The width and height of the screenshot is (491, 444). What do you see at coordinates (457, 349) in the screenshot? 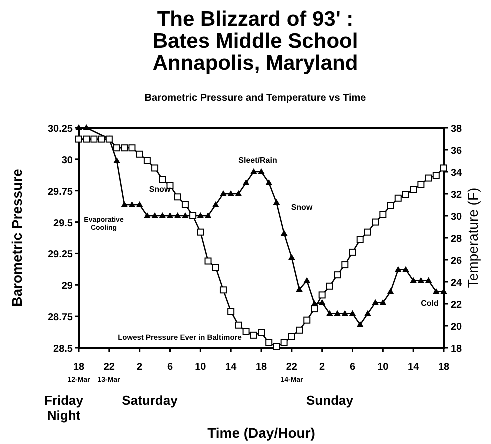
I see `y2-tick-label: 18` at bounding box center [457, 349].